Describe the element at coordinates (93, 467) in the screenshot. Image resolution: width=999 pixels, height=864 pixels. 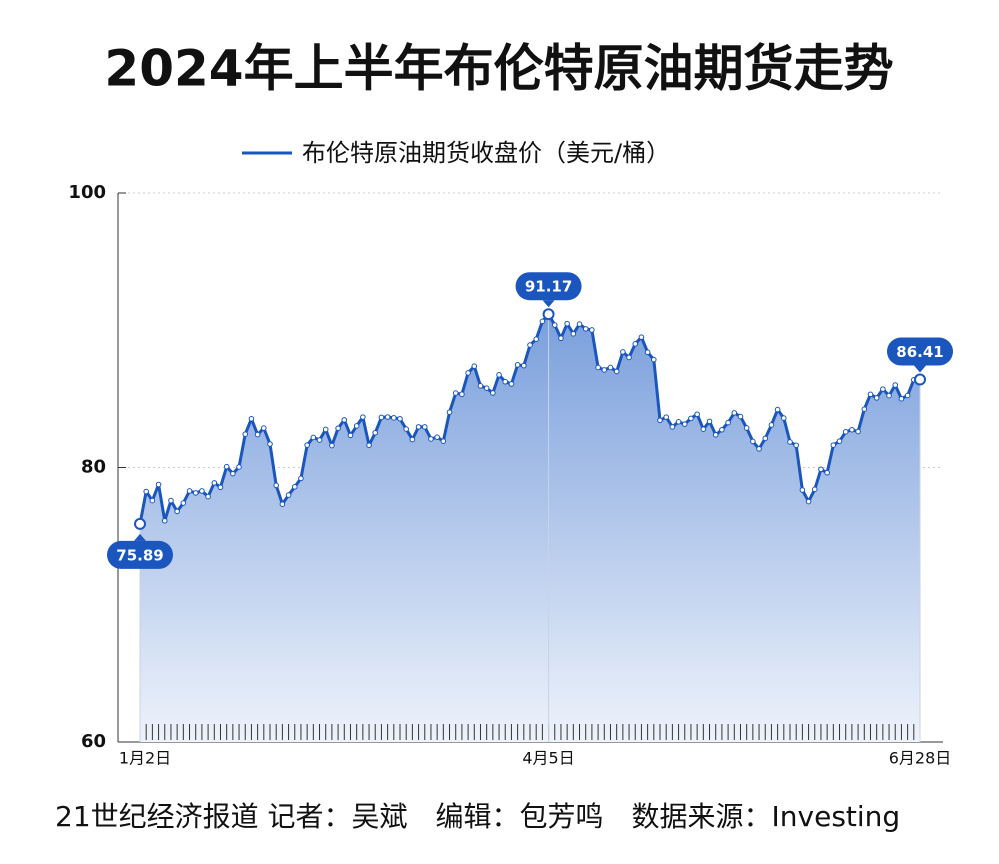
I see `y-tick-label: 80` at that location.